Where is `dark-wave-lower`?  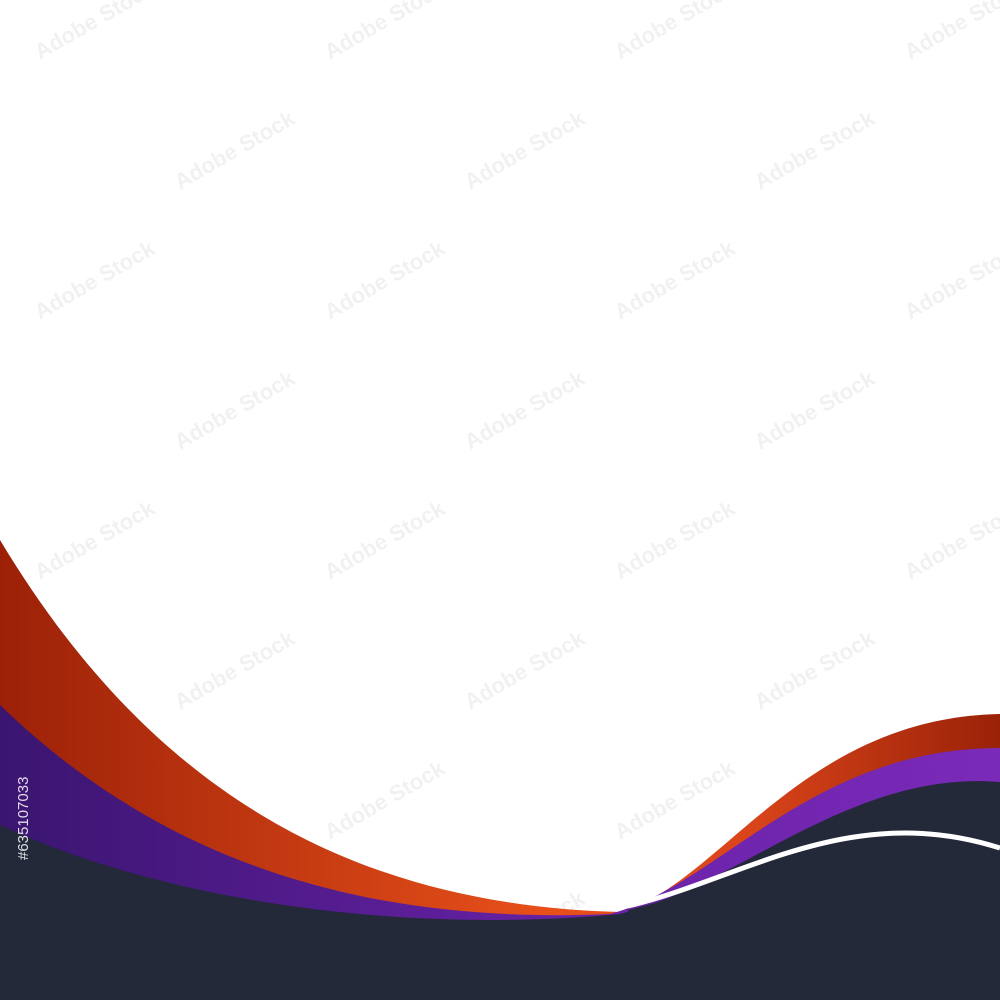 dark-wave-lower is located at coordinates (814, 919).